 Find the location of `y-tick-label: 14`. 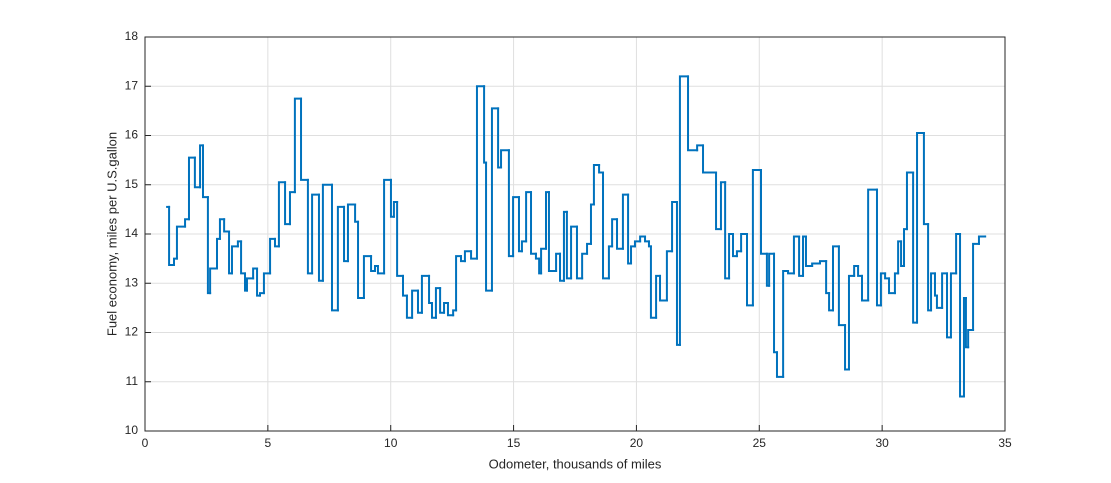

y-tick-label: 14 is located at coordinates (132, 233).